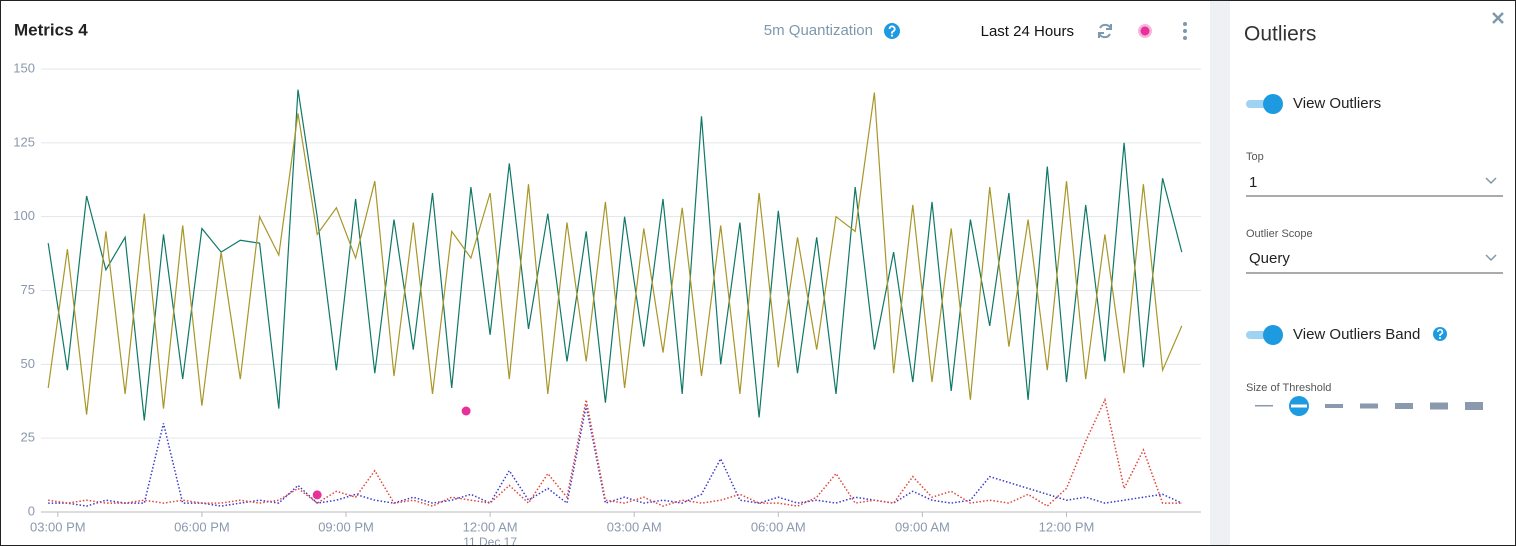  Describe the element at coordinates (490, 526) in the screenshot. I see `x-tick-label: 12:00 AM` at that location.